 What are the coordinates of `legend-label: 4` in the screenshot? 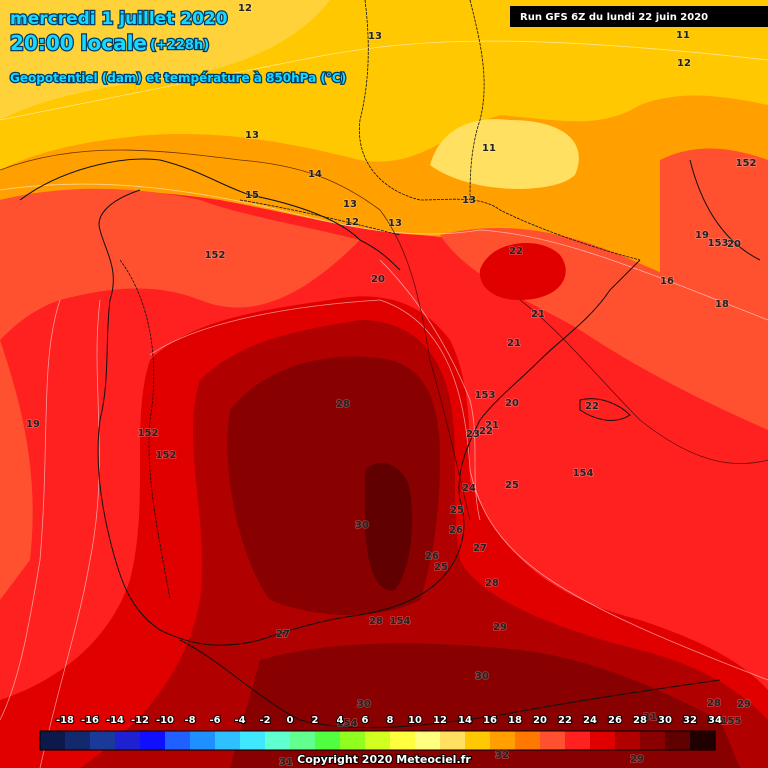 It's located at (340, 720).